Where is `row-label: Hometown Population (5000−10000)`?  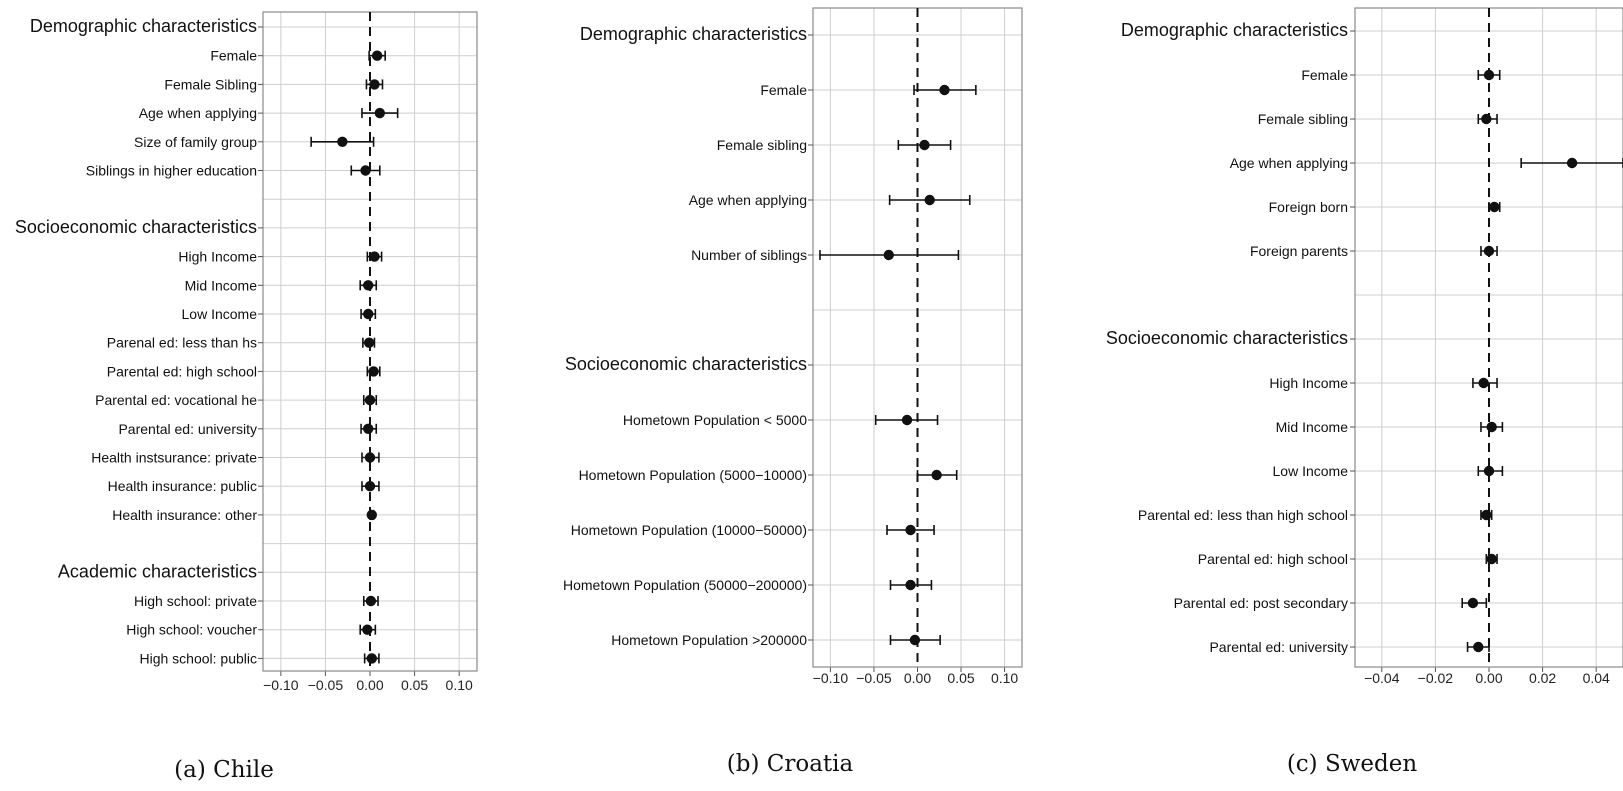
row-label: Hometown Population (5000−10000) is located at coordinates (693, 475).